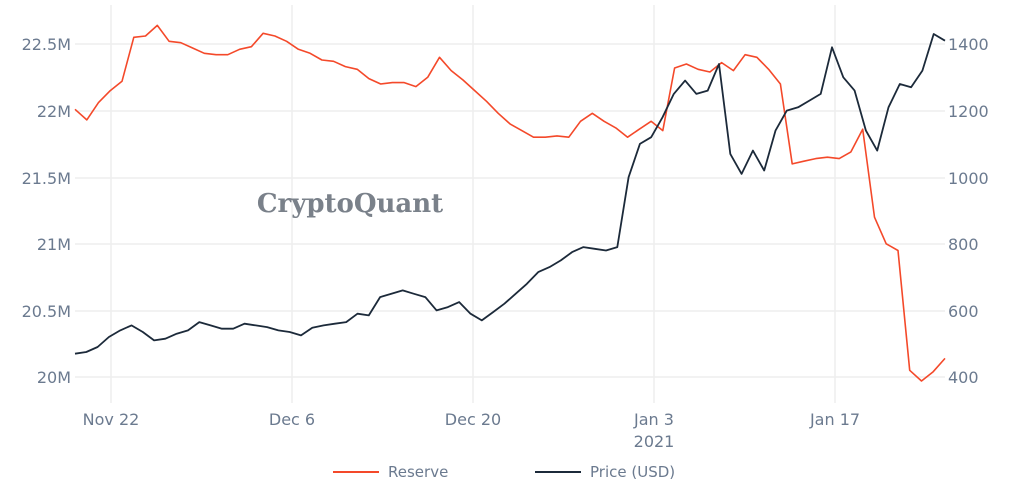 This screenshot has width=1035, height=497. What do you see at coordinates (968, 211) in the screenshot?
I see `right-y-axis: 1400 1200 1000 800 600 400` at bounding box center [968, 211].